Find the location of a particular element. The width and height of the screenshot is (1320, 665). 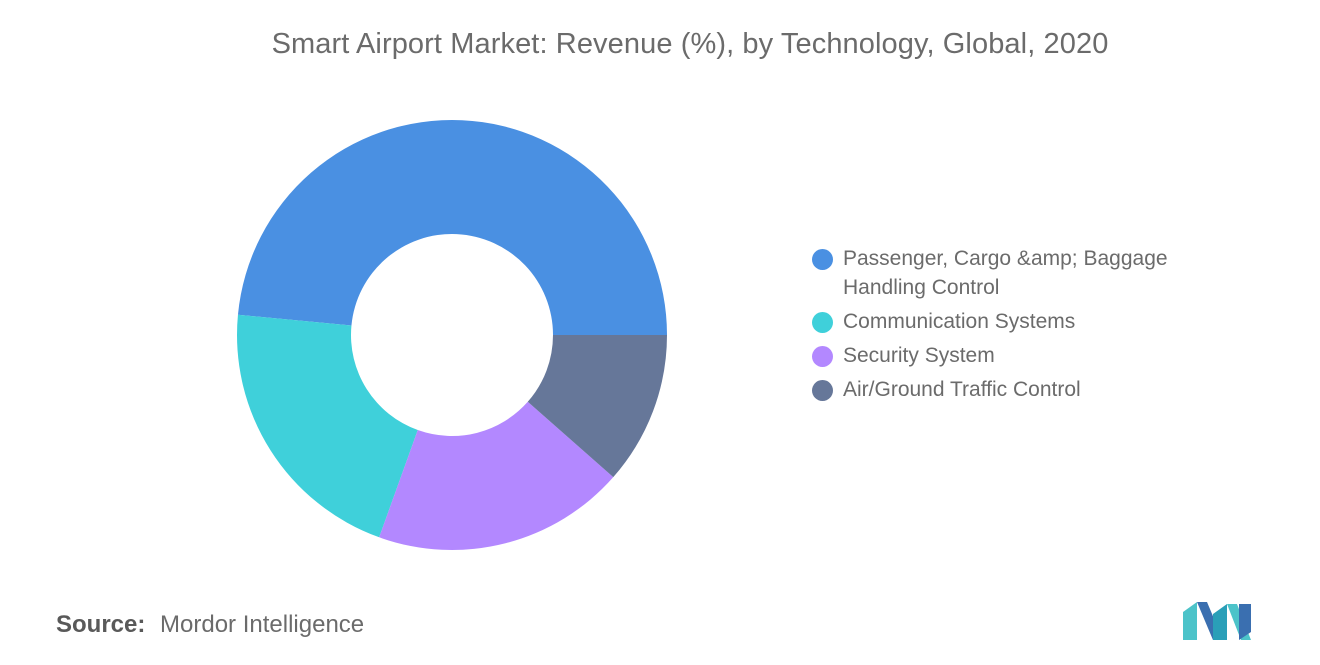

source-text: Mordor Intelligence is located at coordinates (262, 624).